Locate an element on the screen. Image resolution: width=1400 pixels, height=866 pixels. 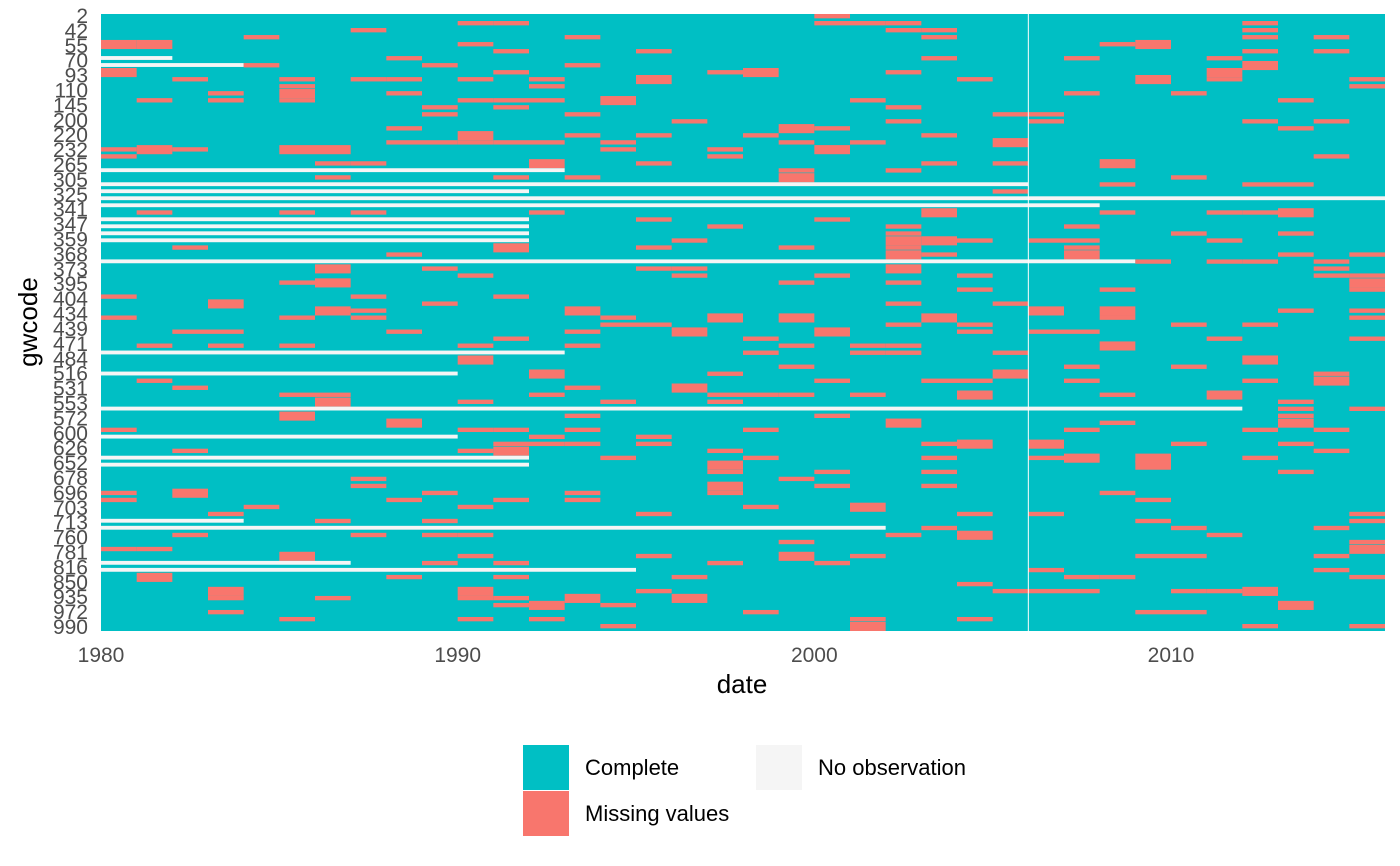
y-tick-label: 220 is located at coordinates (70, 135).